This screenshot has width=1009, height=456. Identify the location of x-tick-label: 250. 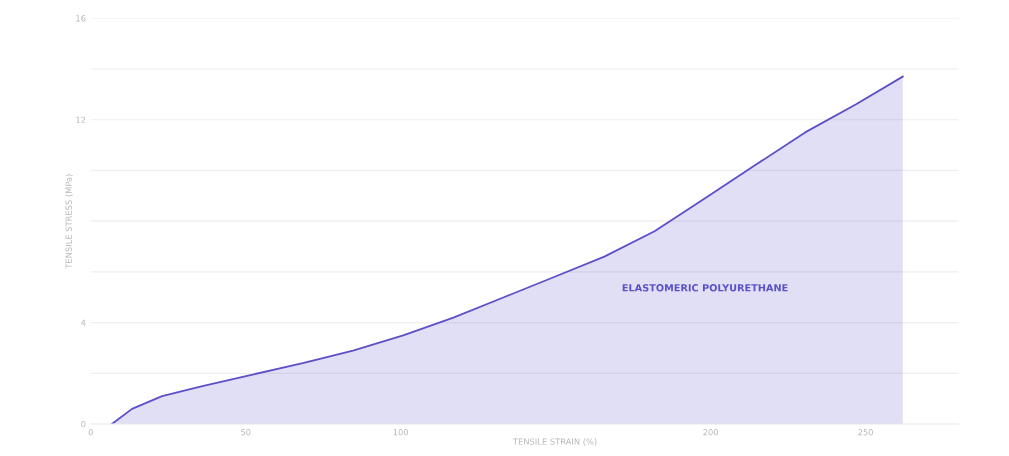
(865, 432).